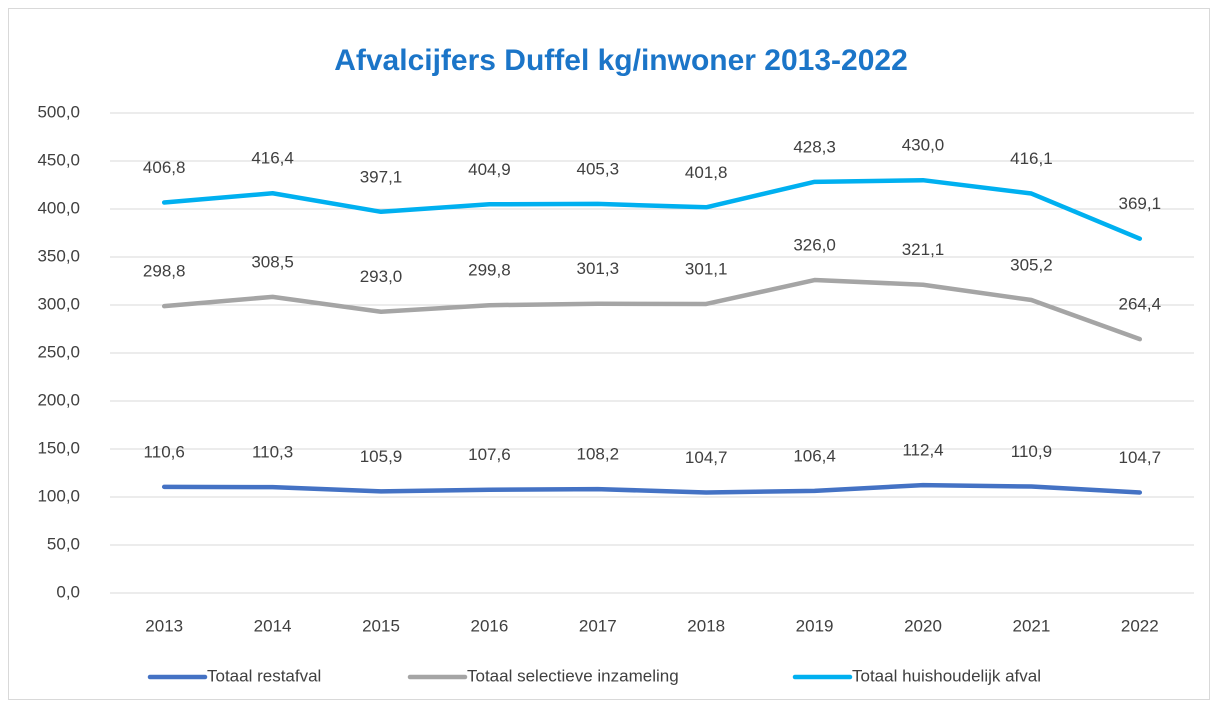  I want to click on x-tick-label: 2018, so click(706, 625).